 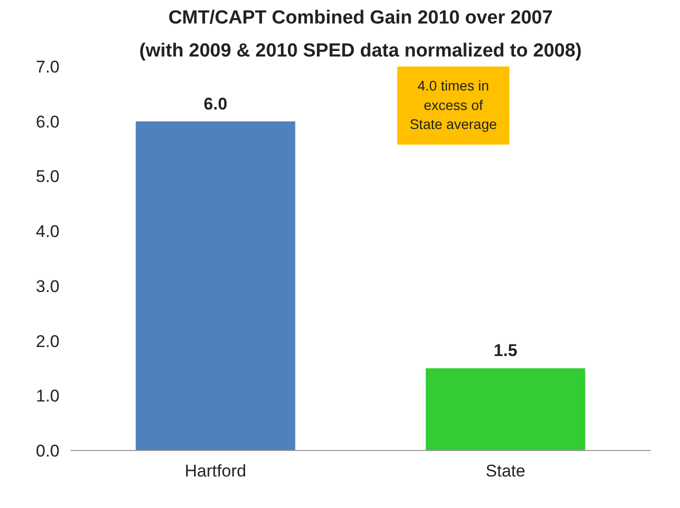 I want to click on annotation: 4.0 times in excess of State average, so click(x=454, y=105).